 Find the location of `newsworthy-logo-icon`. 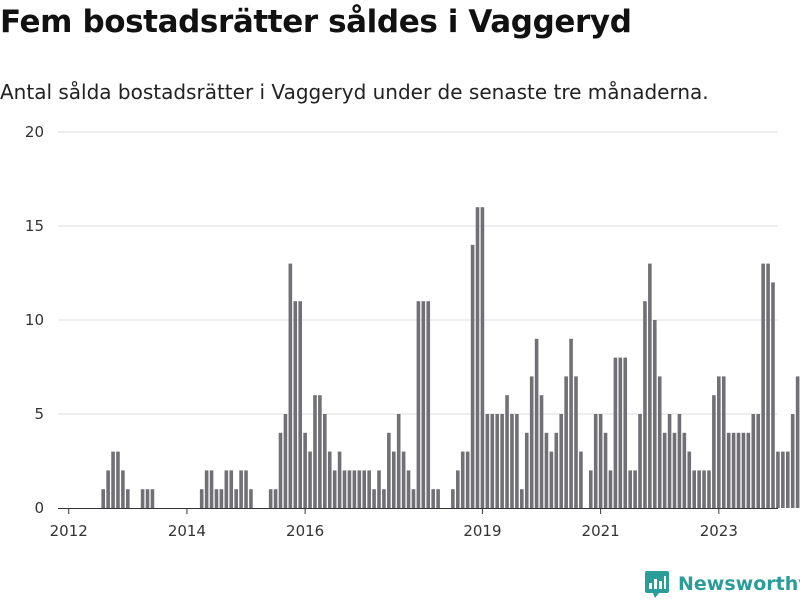

newsworthy-logo-icon is located at coordinates (657, 584).